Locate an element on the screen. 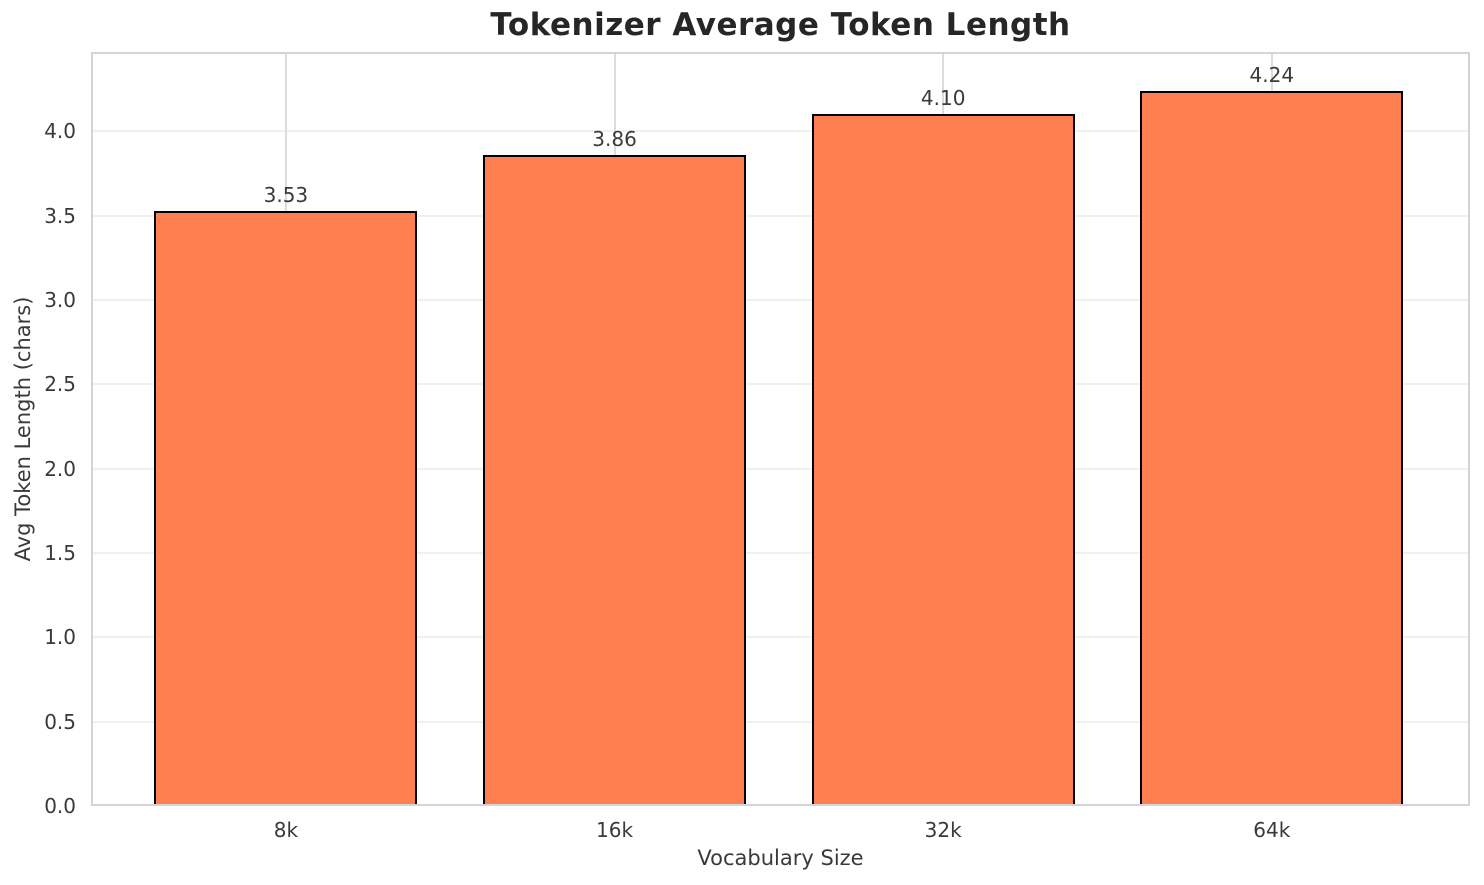 This screenshot has height=885, width=1484. y-tick-label: 3.0 is located at coordinates (60, 299).